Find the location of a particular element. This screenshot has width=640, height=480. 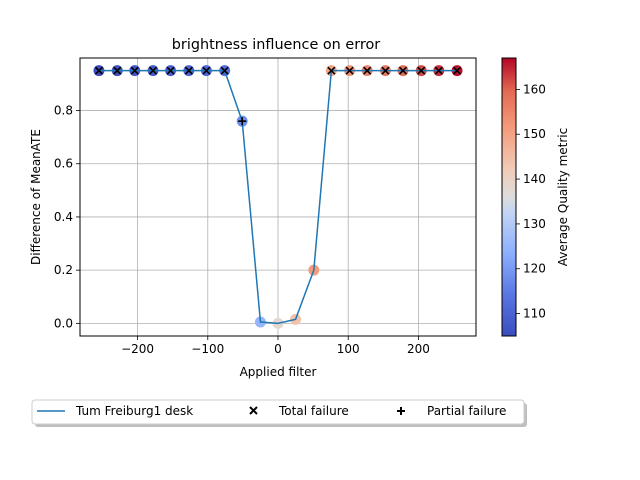

colorbar-tick-label: 120 is located at coordinates (534, 269).